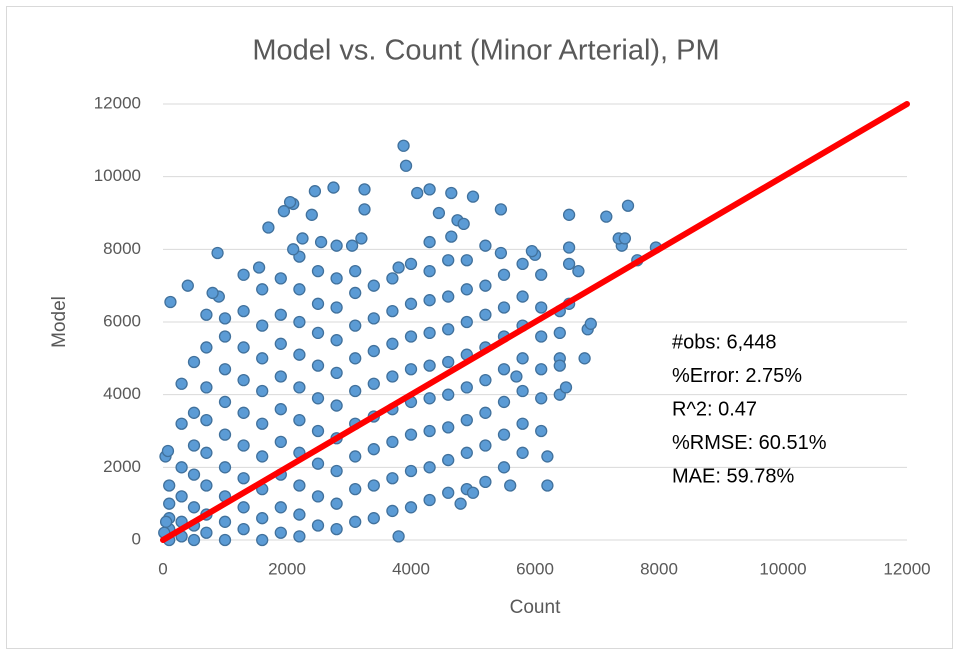 This screenshot has height=655, width=959. I want to click on annotation: %RMSE: 60.51%, so click(749, 443).